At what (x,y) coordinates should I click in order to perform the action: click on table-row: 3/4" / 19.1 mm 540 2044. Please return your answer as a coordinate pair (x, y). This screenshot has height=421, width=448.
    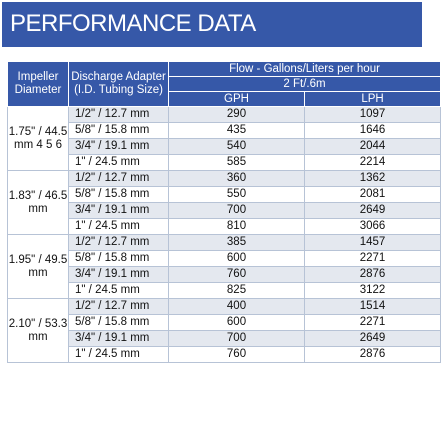
    Looking at the image, I should click on (224, 146).